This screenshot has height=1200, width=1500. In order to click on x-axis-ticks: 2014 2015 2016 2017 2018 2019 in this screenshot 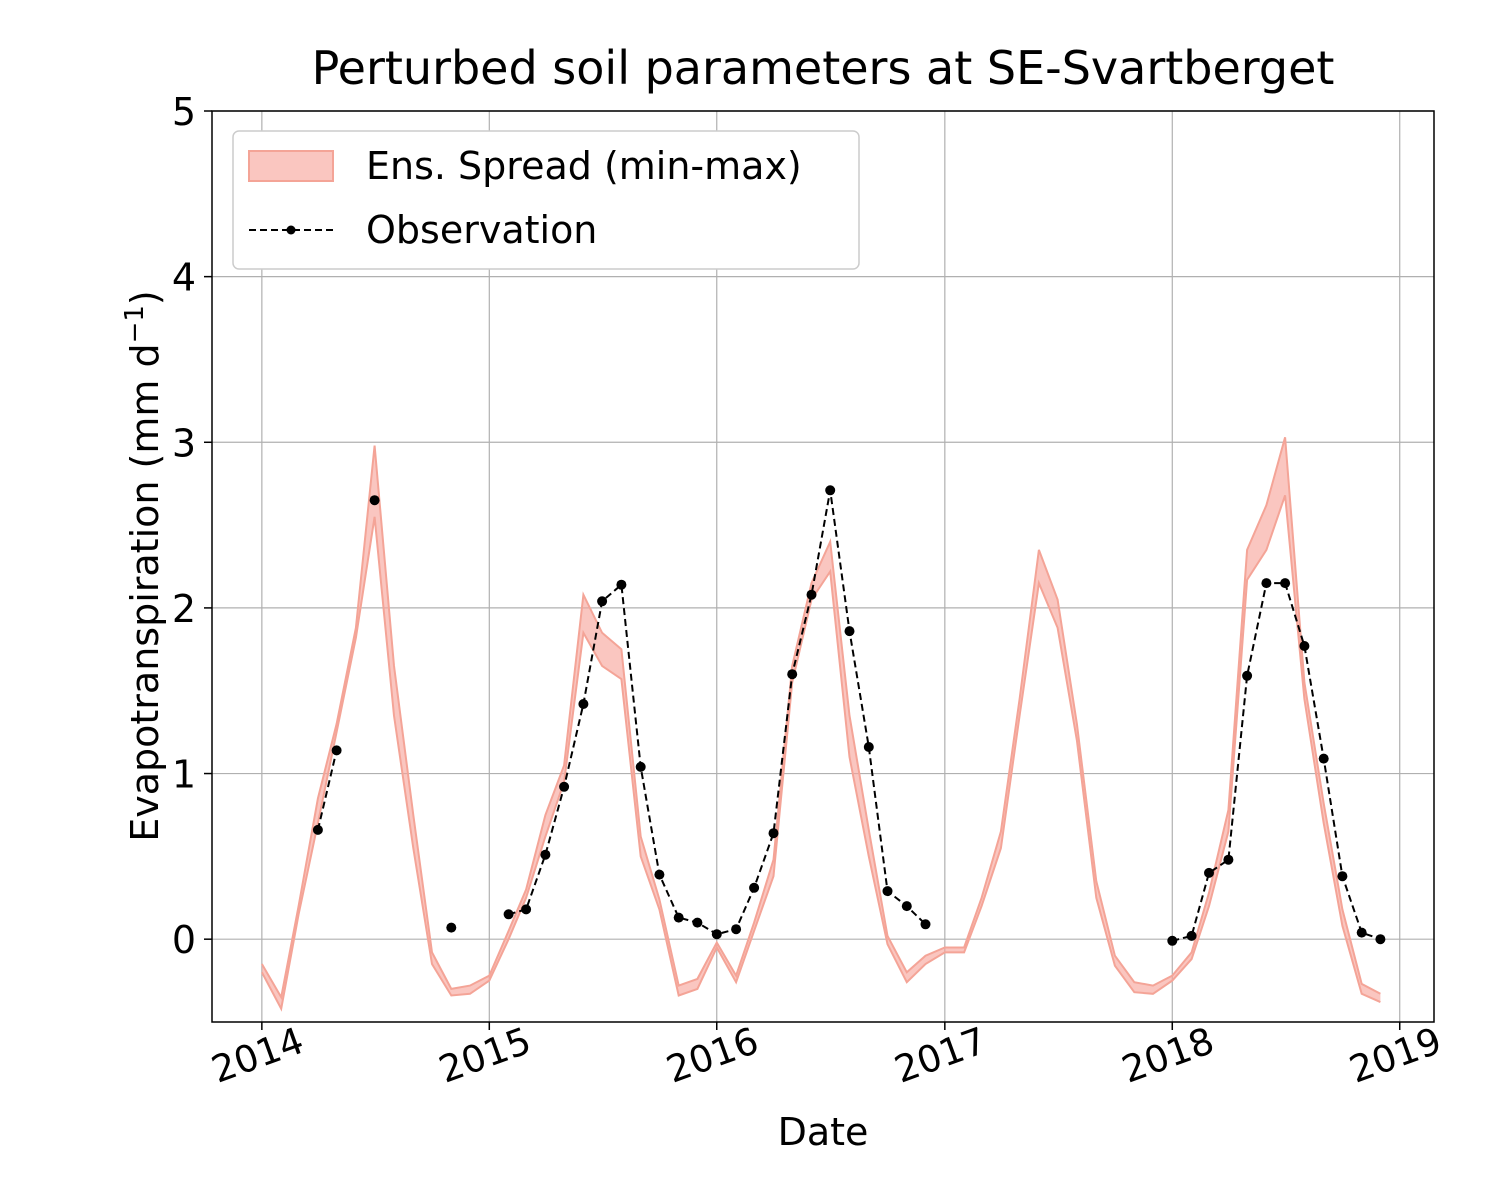, I will do `click(826, 1055)`.